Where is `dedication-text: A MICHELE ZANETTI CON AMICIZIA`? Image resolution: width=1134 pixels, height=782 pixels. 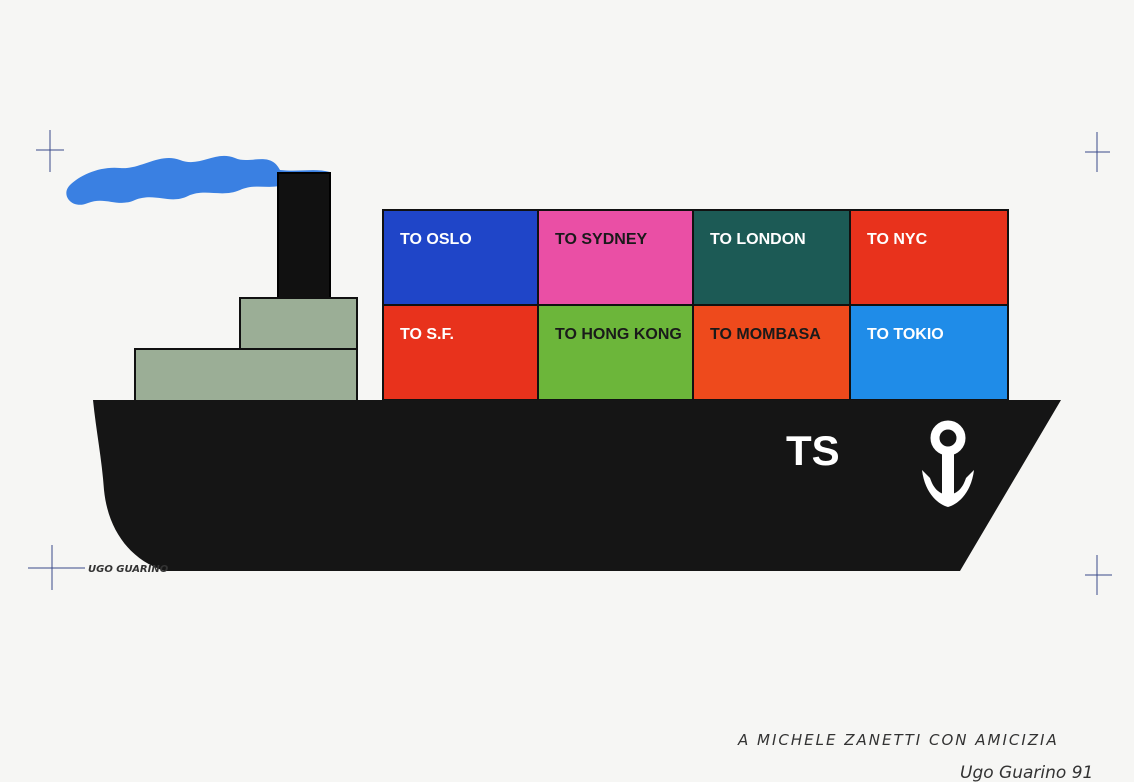 dedication-text: A MICHELE ZANETTI CON AMICIZIA is located at coordinates (898, 740).